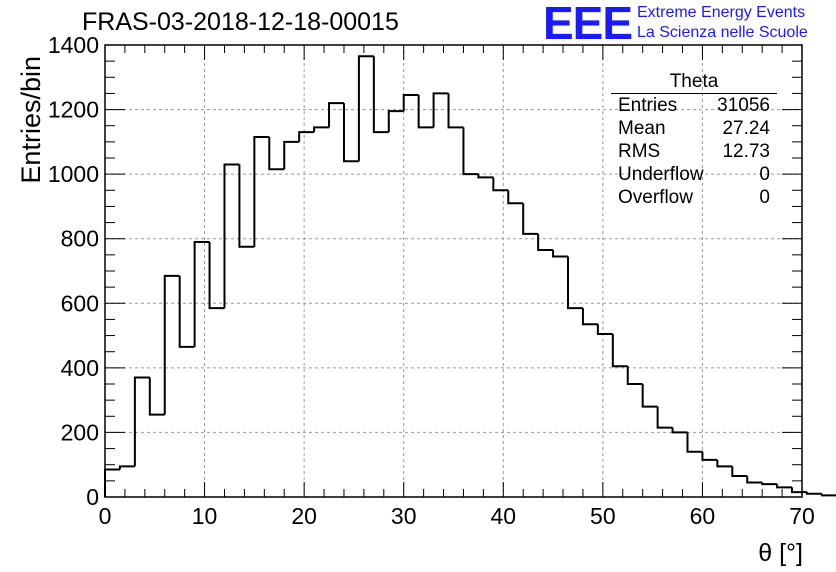 The width and height of the screenshot is (836, 572). What do you see at coordinates (404, 516) in the screenshot?
I see `x-tick-label: 30` at bounding box center [404, 516].